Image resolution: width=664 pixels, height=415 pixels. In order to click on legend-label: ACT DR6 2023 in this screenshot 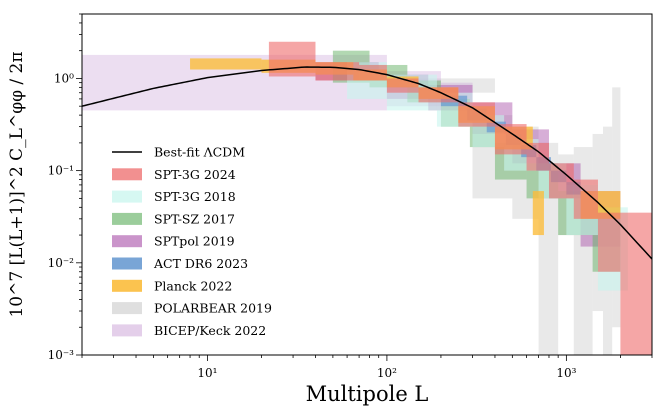, I will do `click(200, 263)`.